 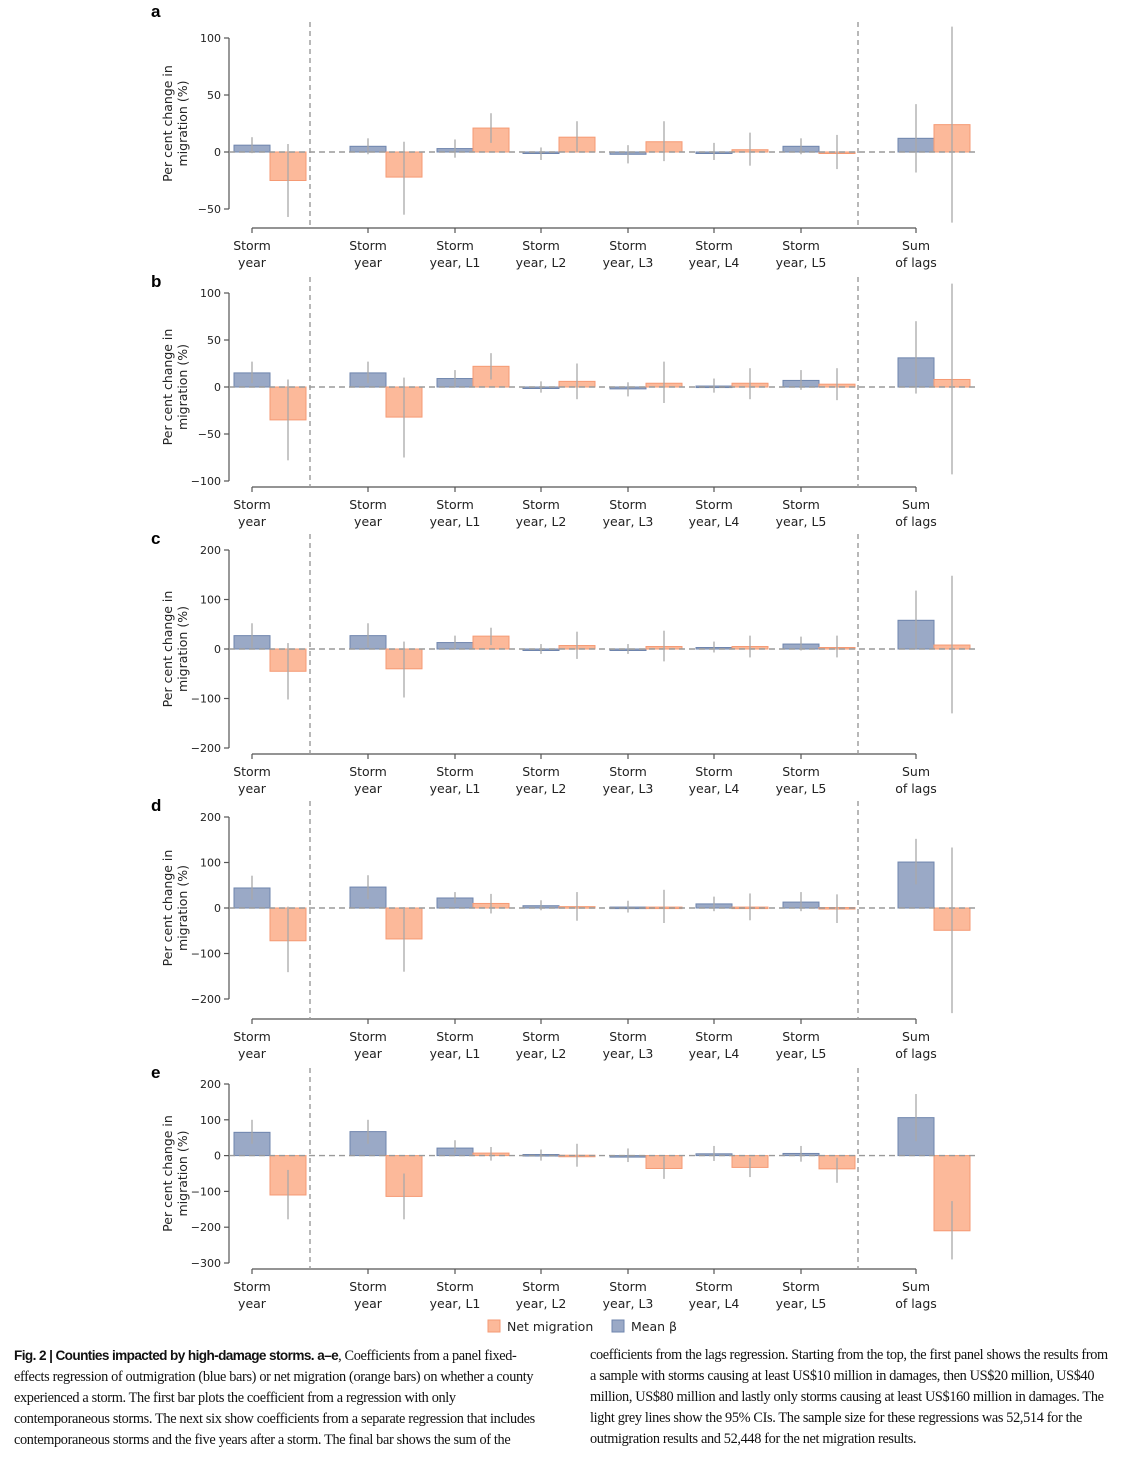 I want to click on panel-letter: e, so click(x=155, y=1072).